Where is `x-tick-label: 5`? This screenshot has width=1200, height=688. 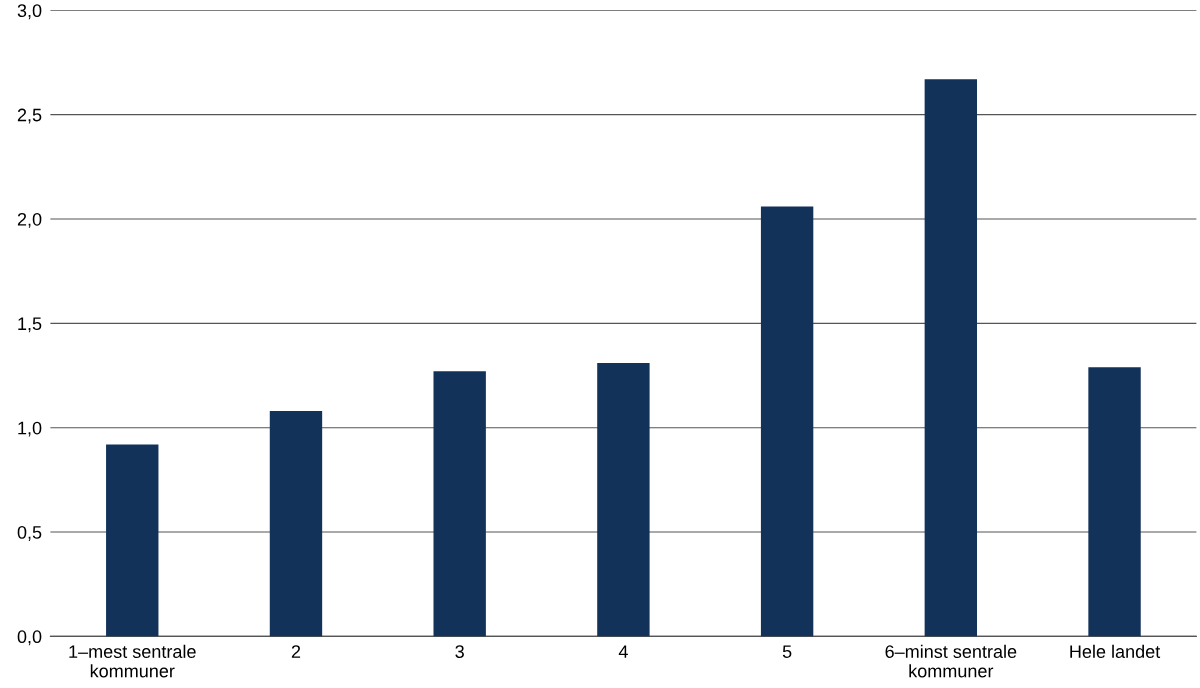
x-tick-label: 5 is located at coordinates (787, 651).